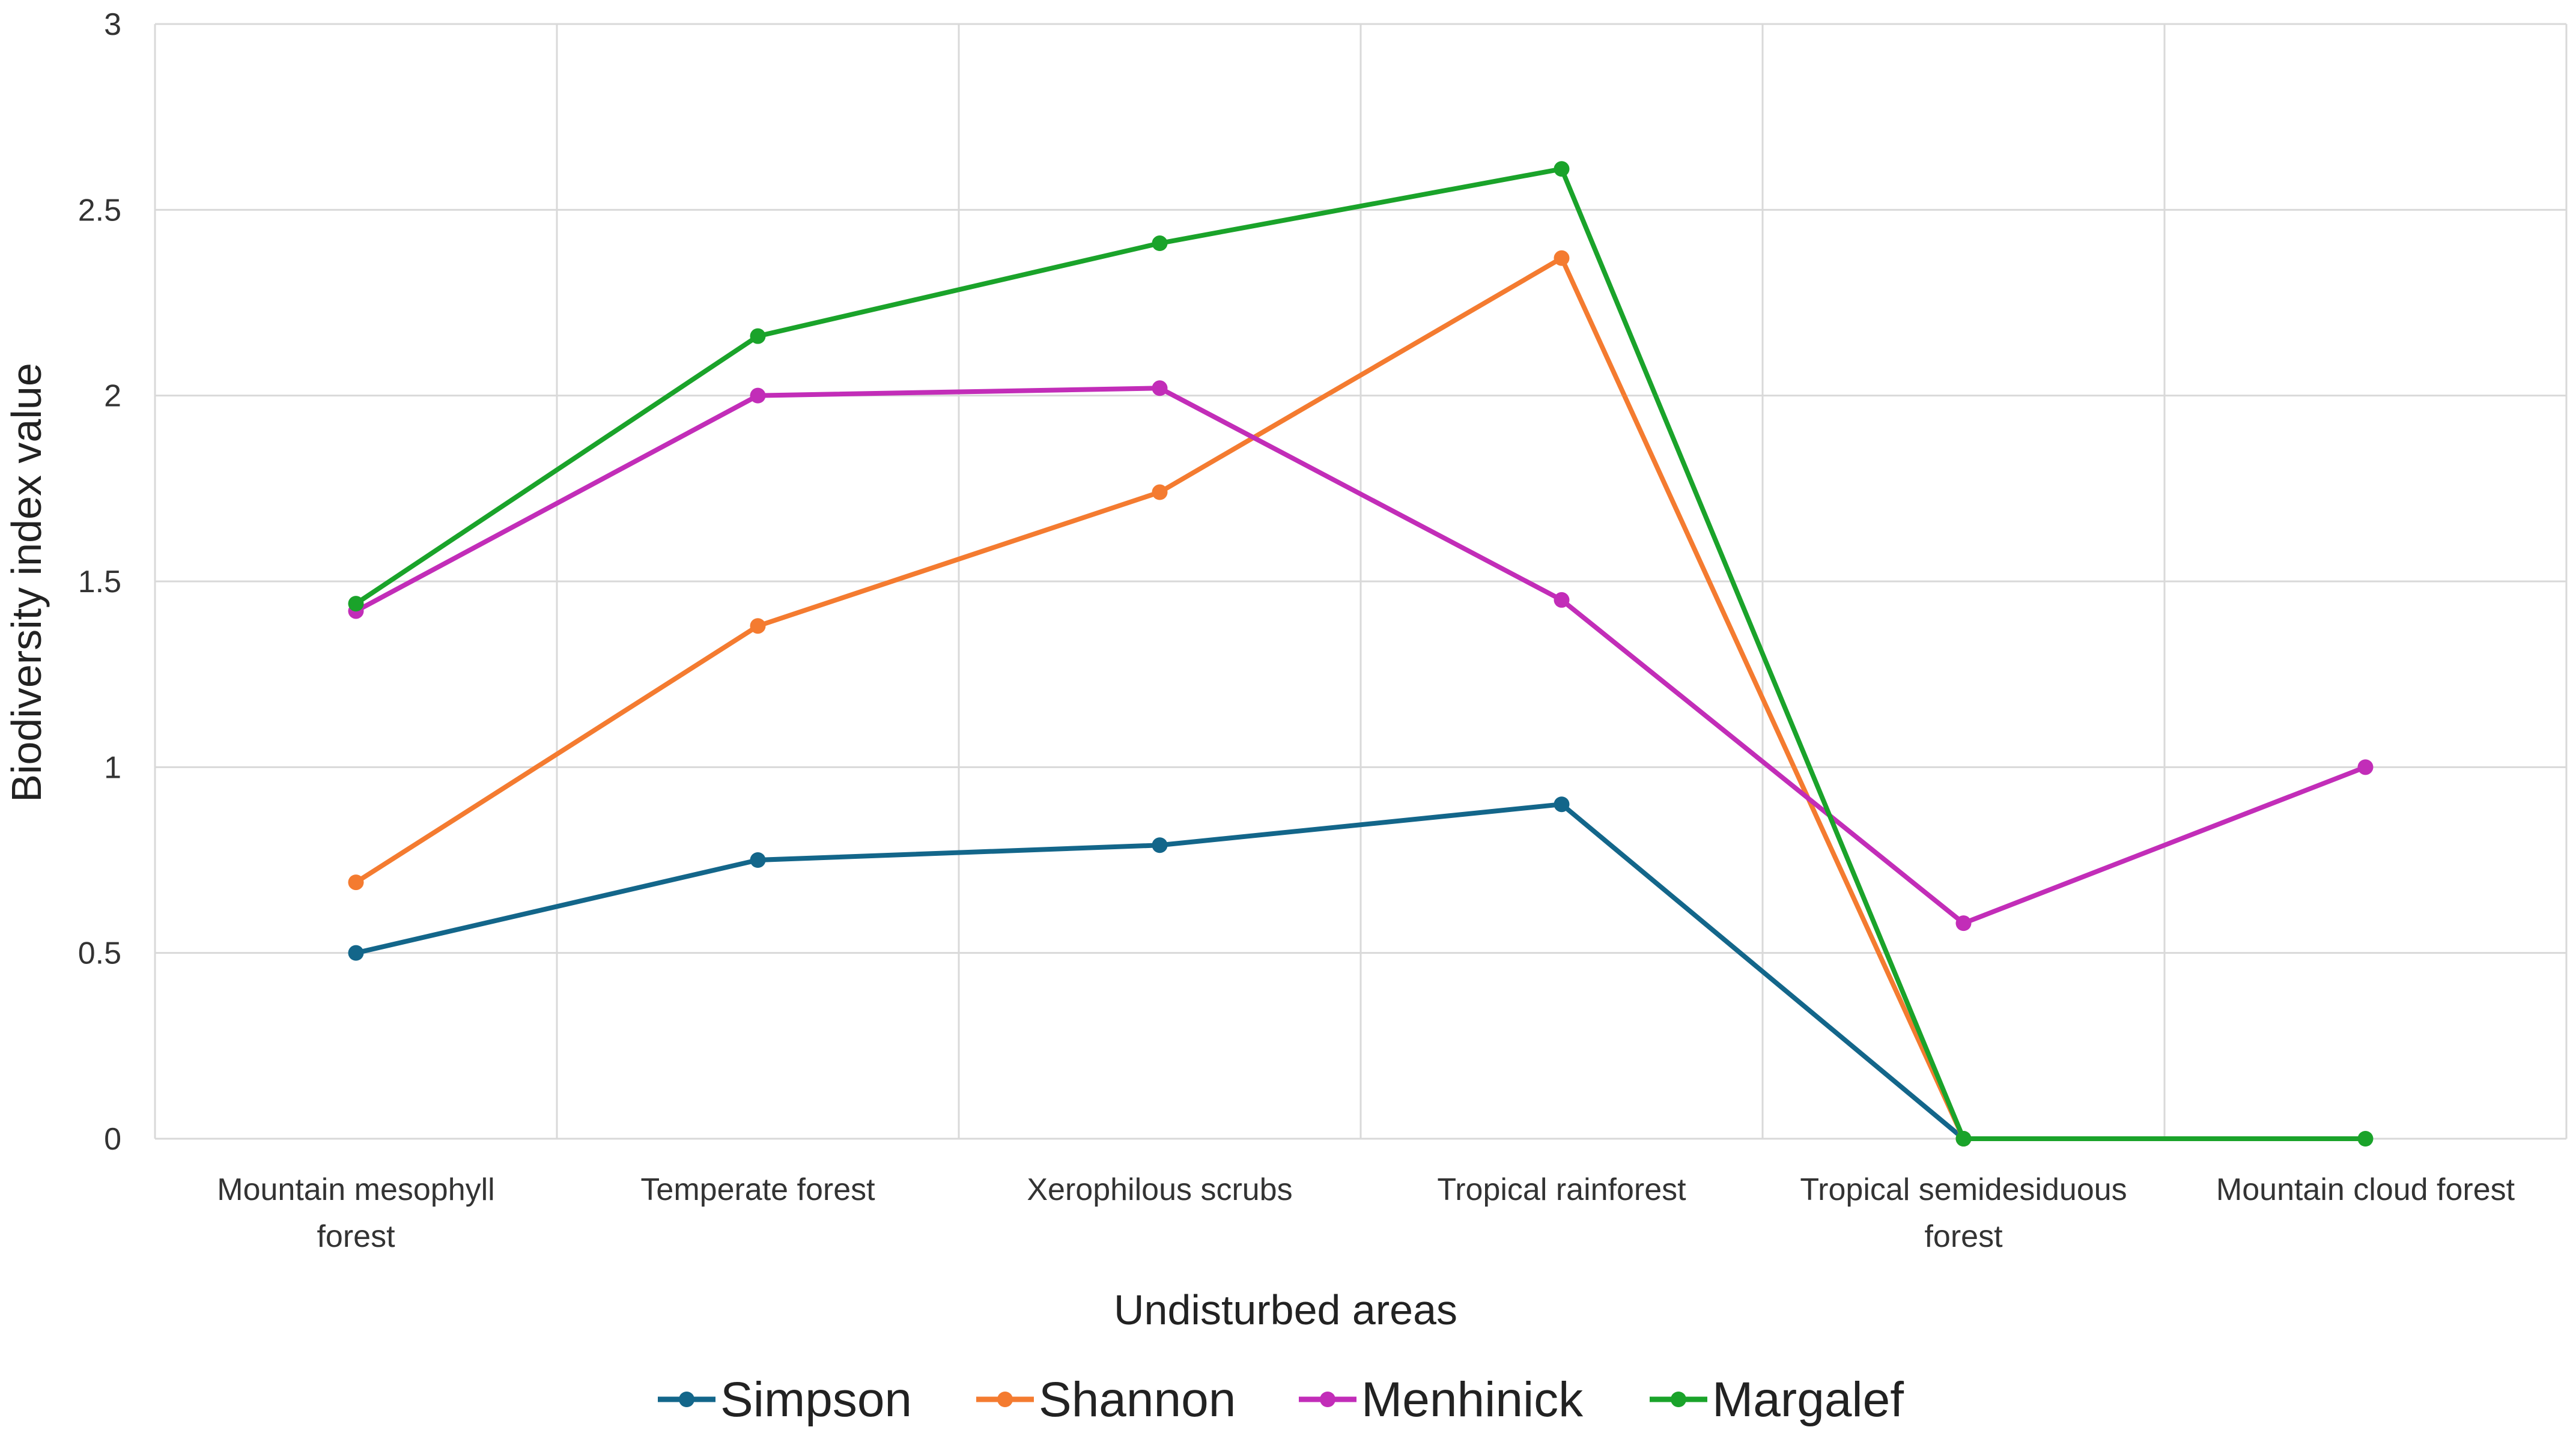 Image resolution: width=2576 pixels, height=1433 pixels. I want to click on x-category-label: Tropical rainforest, so click(1561, 1189).